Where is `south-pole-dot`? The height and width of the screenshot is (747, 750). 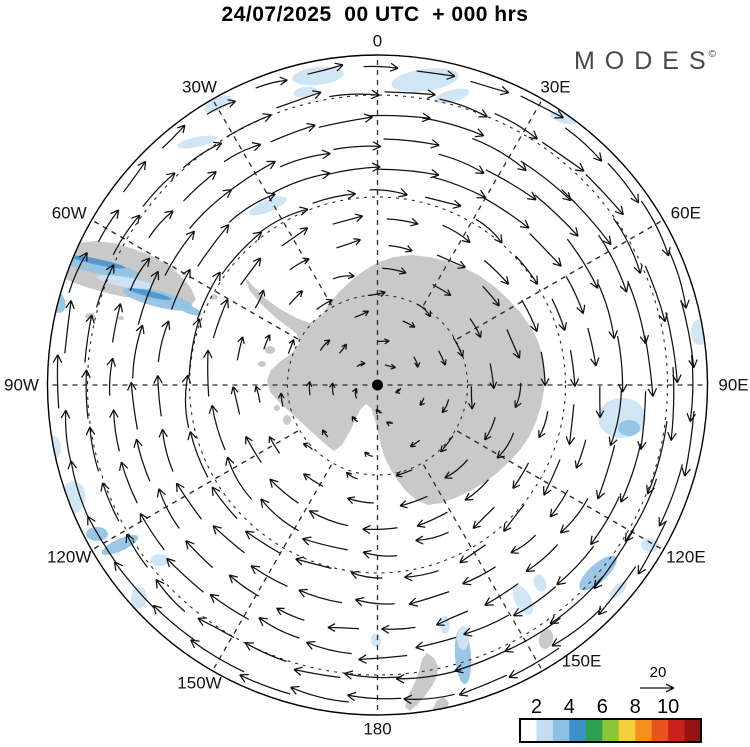 south-pole-dot is located at coordinates (377, 385).